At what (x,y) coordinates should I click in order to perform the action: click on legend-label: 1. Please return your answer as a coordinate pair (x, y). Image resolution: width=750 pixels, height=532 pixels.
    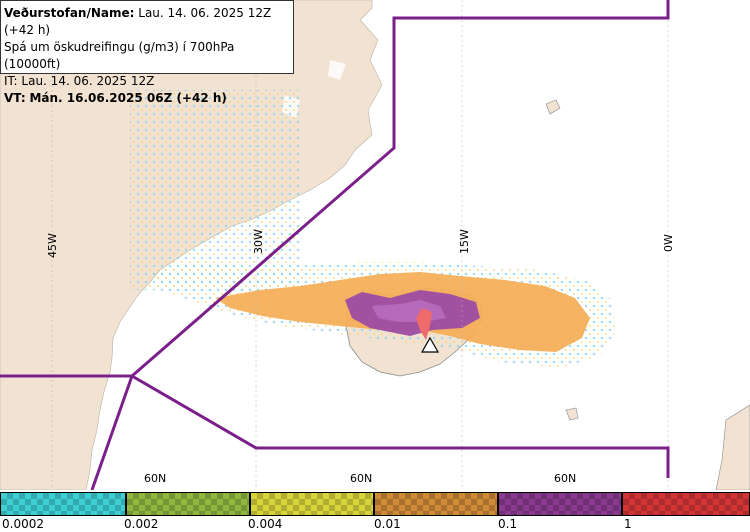
    Looking at the image, I should click on (628, 524).